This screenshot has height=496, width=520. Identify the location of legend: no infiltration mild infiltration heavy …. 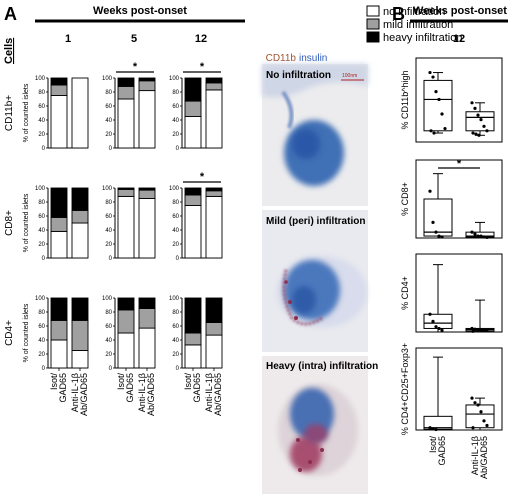
(414, 24).